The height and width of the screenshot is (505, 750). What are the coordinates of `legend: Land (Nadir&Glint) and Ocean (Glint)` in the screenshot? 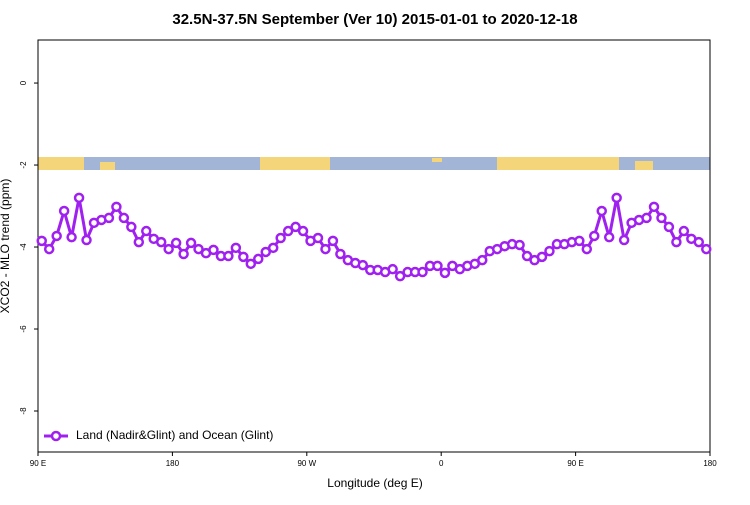 It's located at (158, 435).